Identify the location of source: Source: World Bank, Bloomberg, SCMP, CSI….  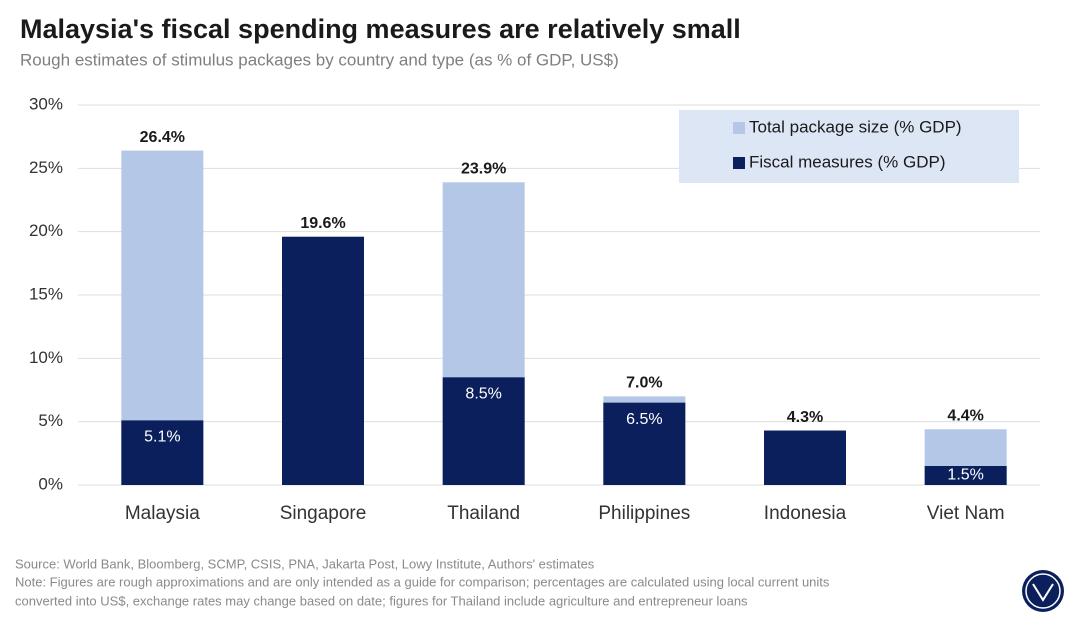
(305, 563).